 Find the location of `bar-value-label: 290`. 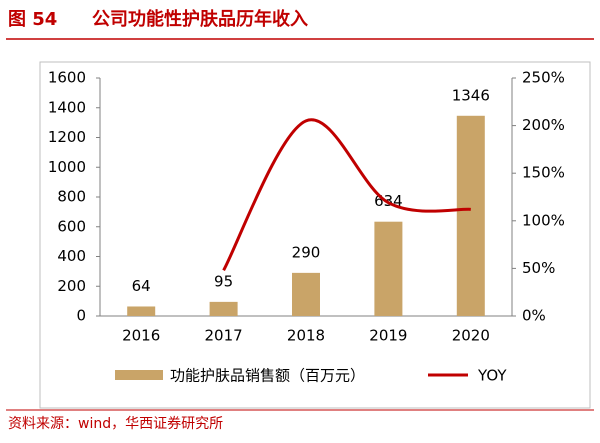

bar-value-label: 290 is located at coordinates (306, 252).